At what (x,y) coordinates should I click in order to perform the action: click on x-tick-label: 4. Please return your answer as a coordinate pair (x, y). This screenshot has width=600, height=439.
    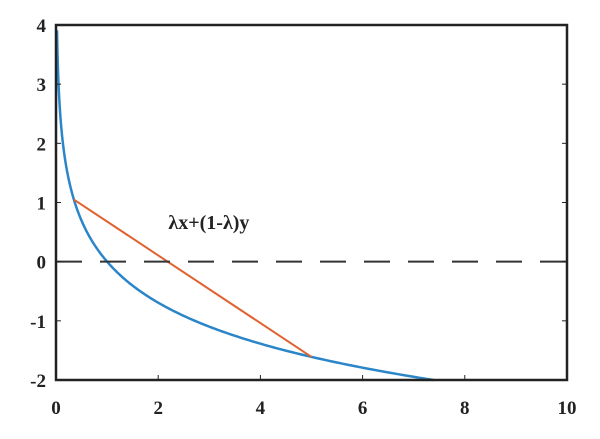
    Looking at the image, I should click on (261, 408).